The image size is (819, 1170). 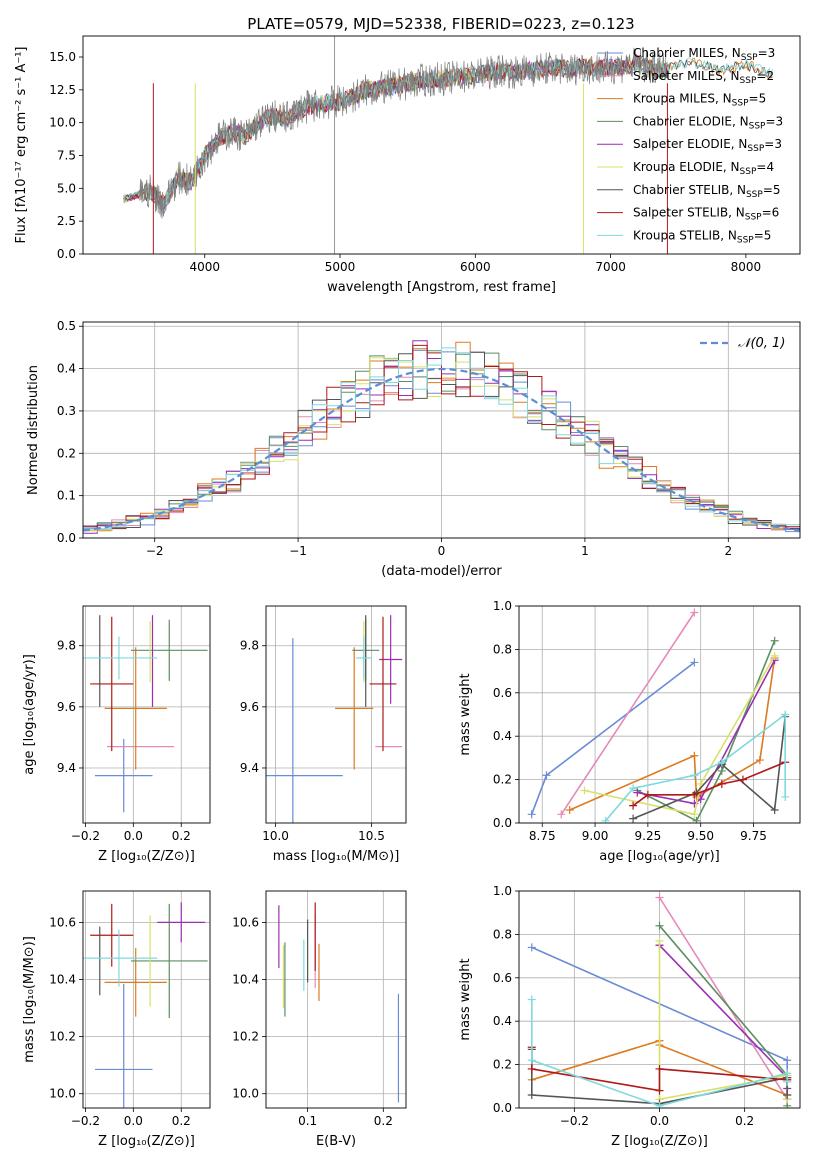 What do you see at coordinates (245, 1037) in the screenshot?
I see `y-tick-label: 10.2` at bounding box center [245, 1037].